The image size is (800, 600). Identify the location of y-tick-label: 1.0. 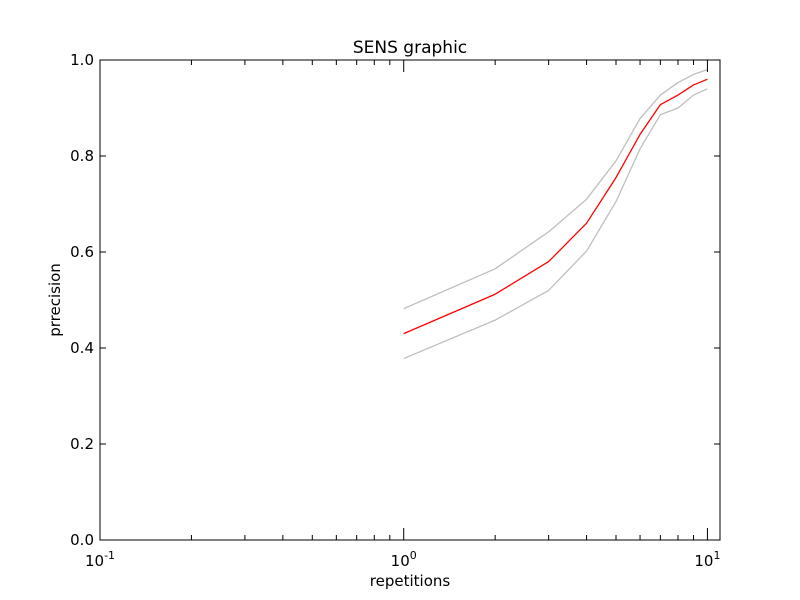
(82, 60).